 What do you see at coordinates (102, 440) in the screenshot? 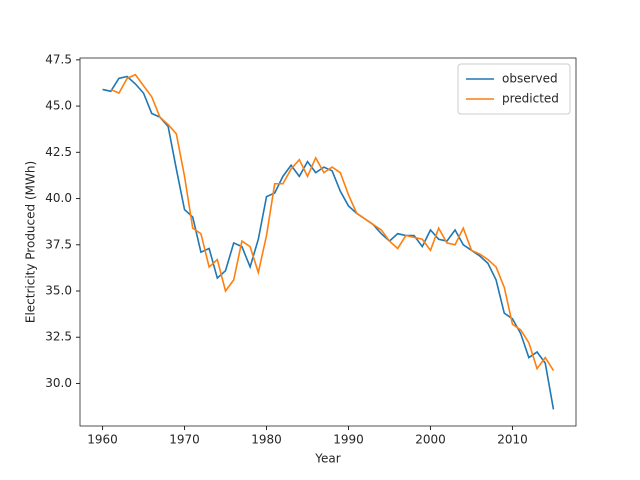
I see `x-tick-label: 1960` at bounding box center [102, 440].